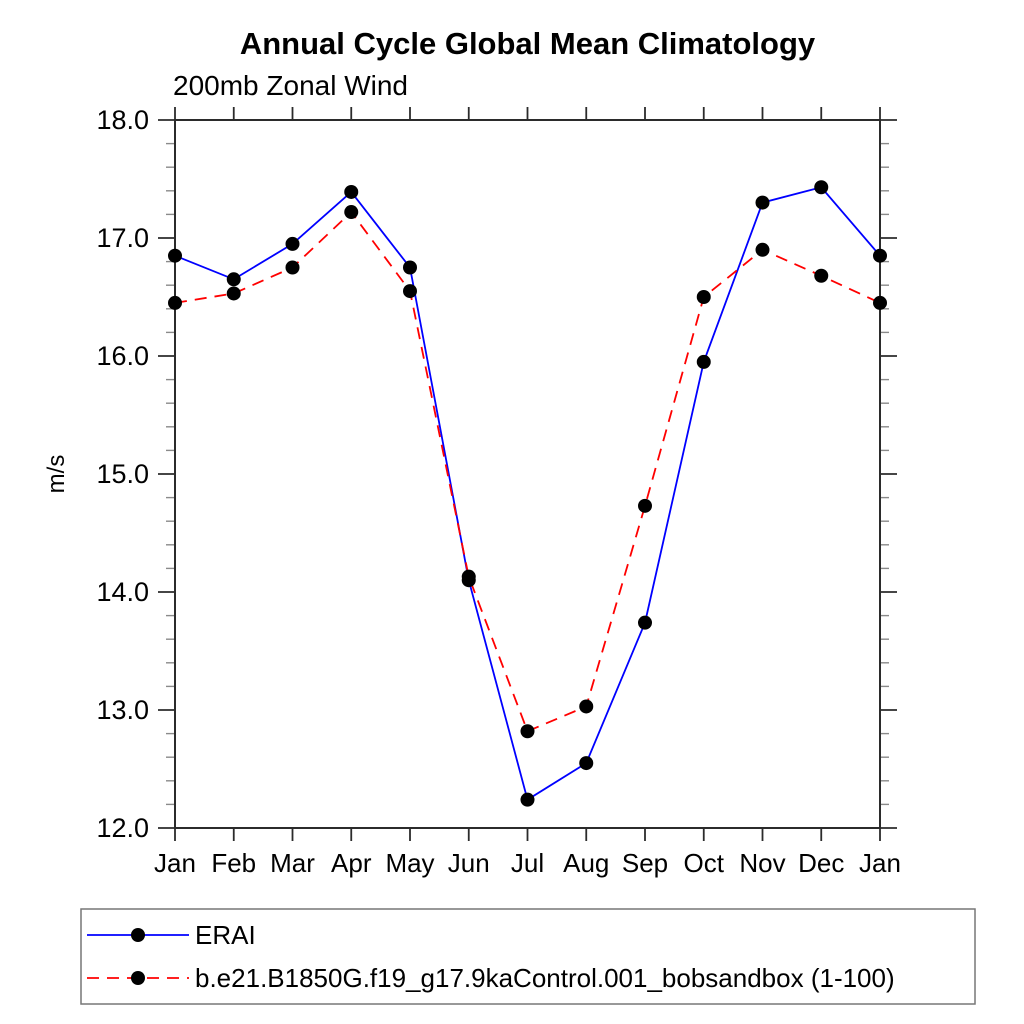  Describe the element at coordinates (233, 863) in the screenshot. I see `x-tick-label: Feb` at that location.